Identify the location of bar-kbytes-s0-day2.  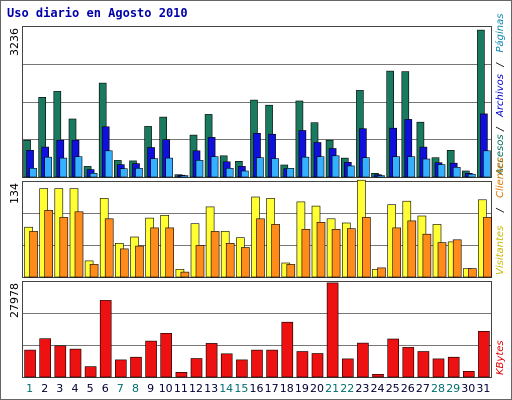
(45, 358).